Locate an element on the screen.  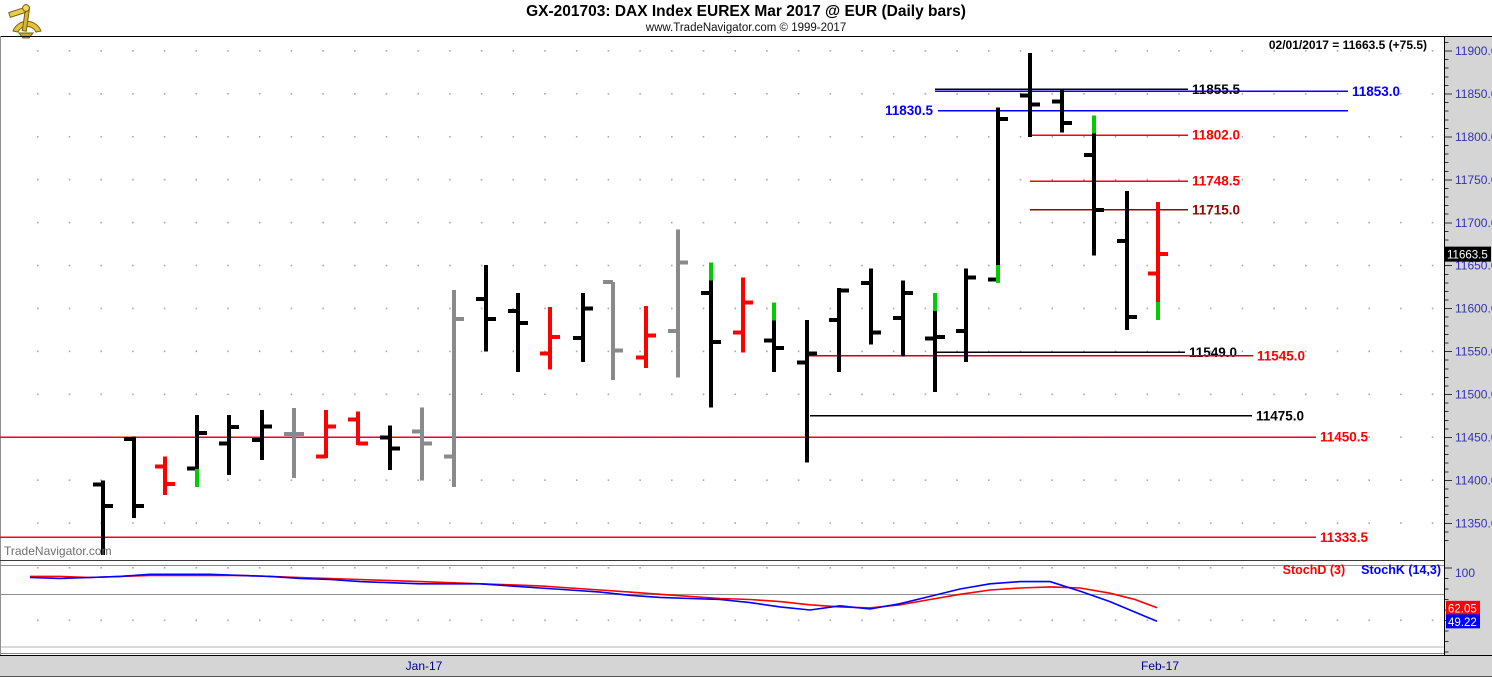
price-level: 11748.5 is located at coordinates (1135, 181).